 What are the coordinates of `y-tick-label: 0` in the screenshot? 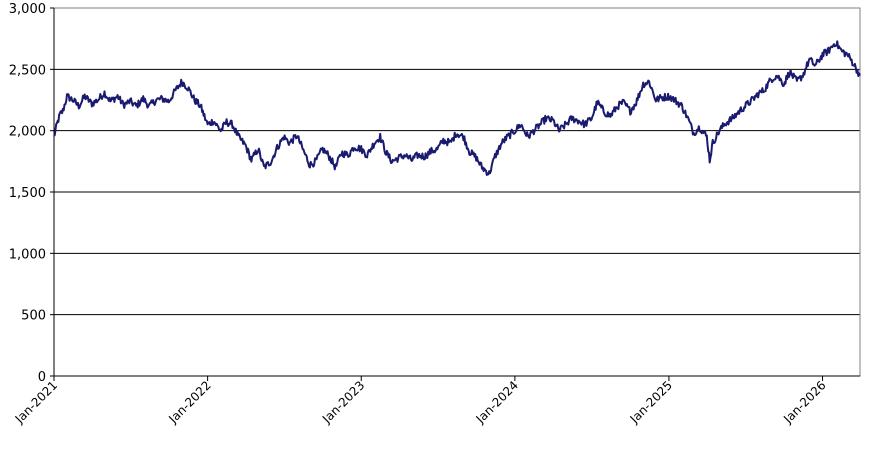 It's located at (42, 377).